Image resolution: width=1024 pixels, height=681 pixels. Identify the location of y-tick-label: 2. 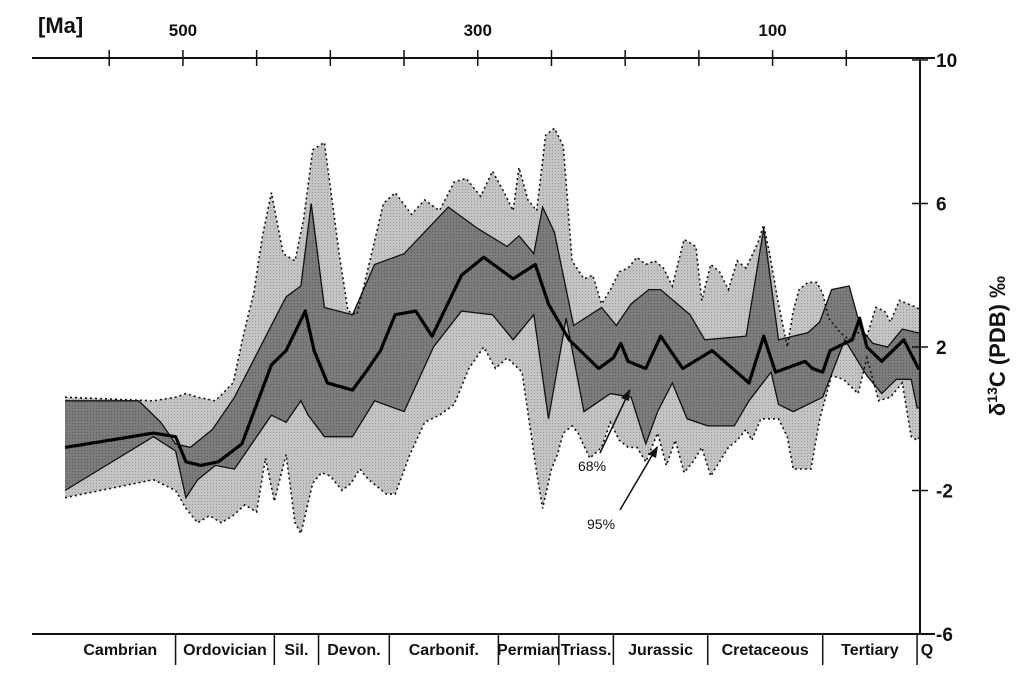
(941, 348).